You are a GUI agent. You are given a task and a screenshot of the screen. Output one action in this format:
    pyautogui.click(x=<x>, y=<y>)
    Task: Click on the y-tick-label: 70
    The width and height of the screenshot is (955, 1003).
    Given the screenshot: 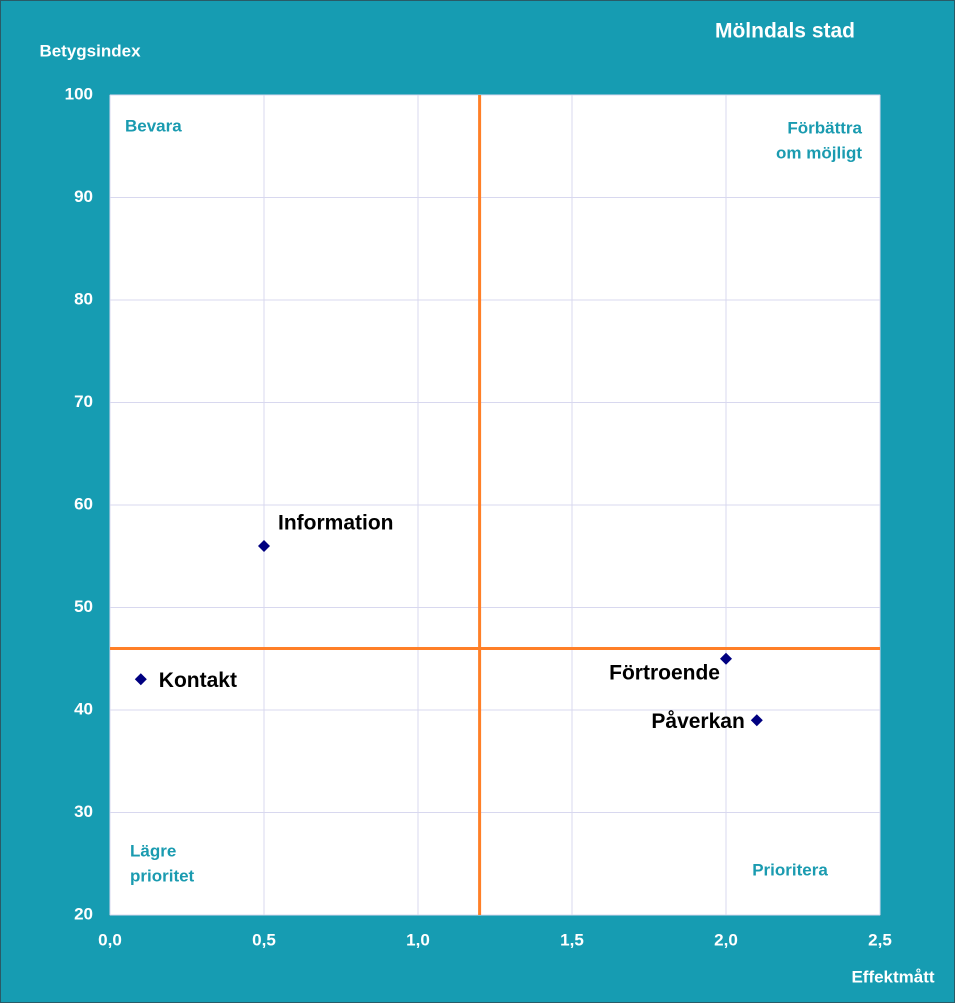 What is the action you would take?
    pyautogui.click(x=83, y=401)
    